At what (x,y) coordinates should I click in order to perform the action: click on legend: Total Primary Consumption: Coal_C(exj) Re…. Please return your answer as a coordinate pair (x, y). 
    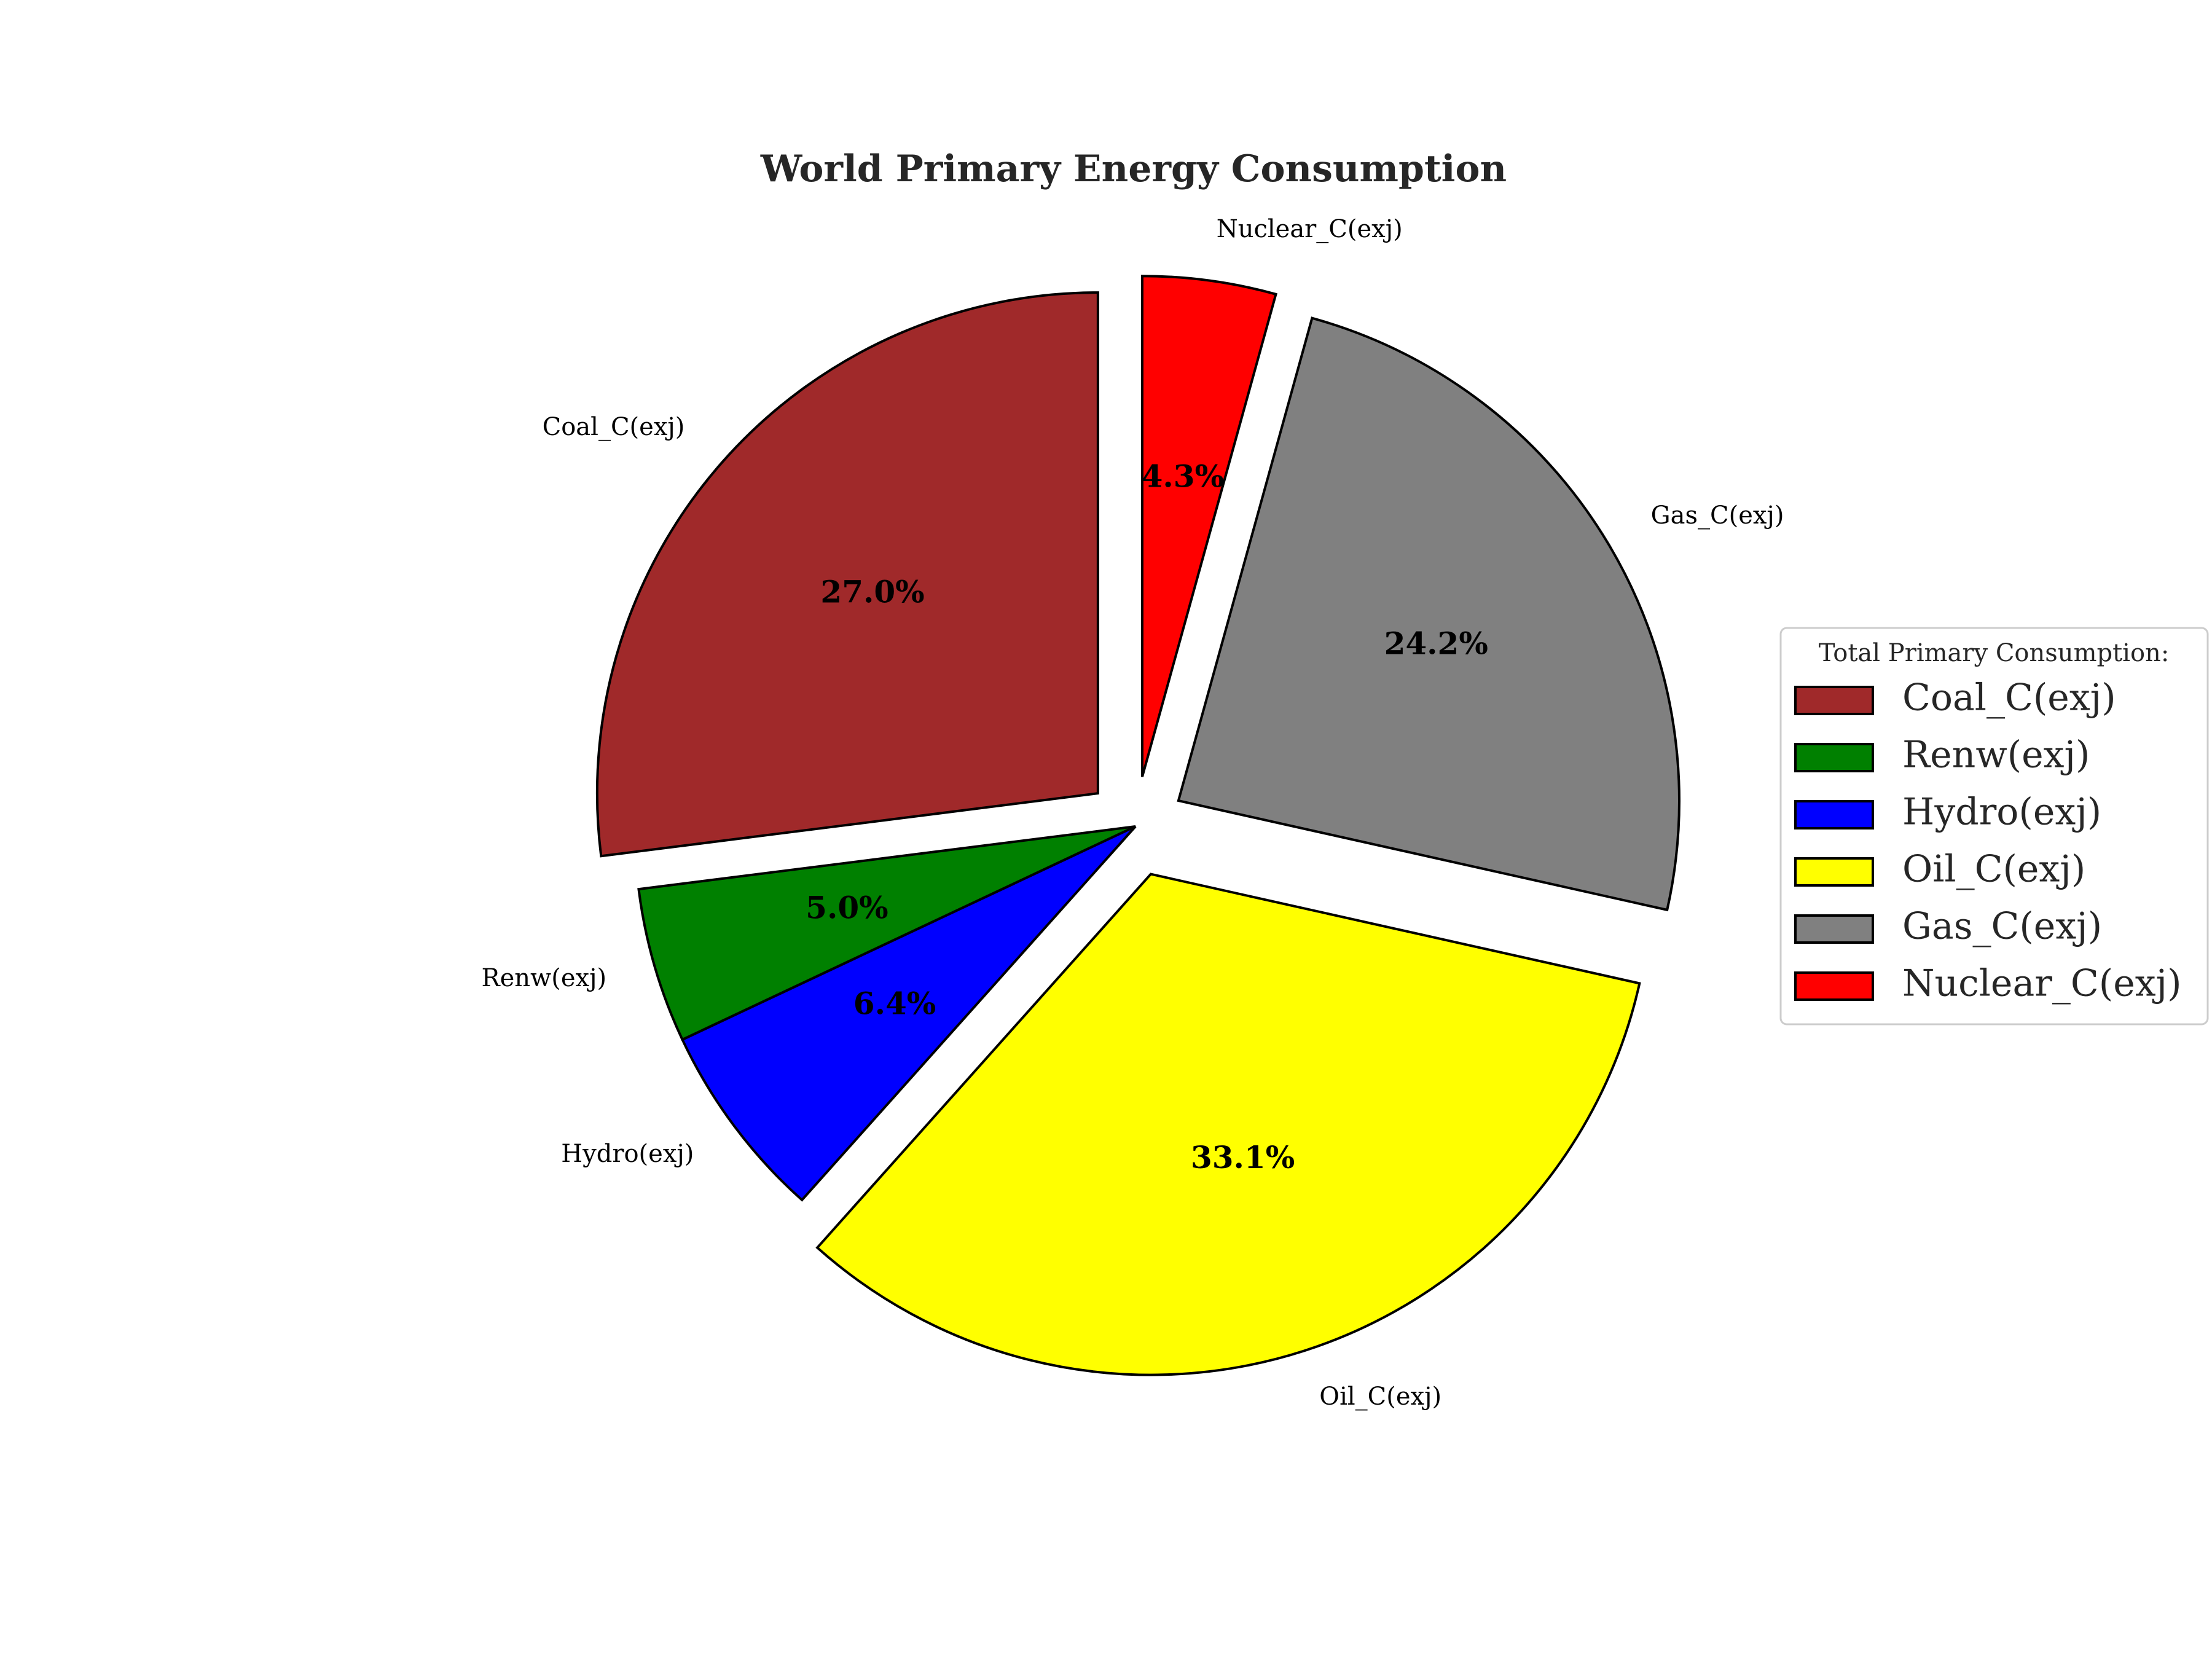
    Looking at the image, I should click on (1994, 826).